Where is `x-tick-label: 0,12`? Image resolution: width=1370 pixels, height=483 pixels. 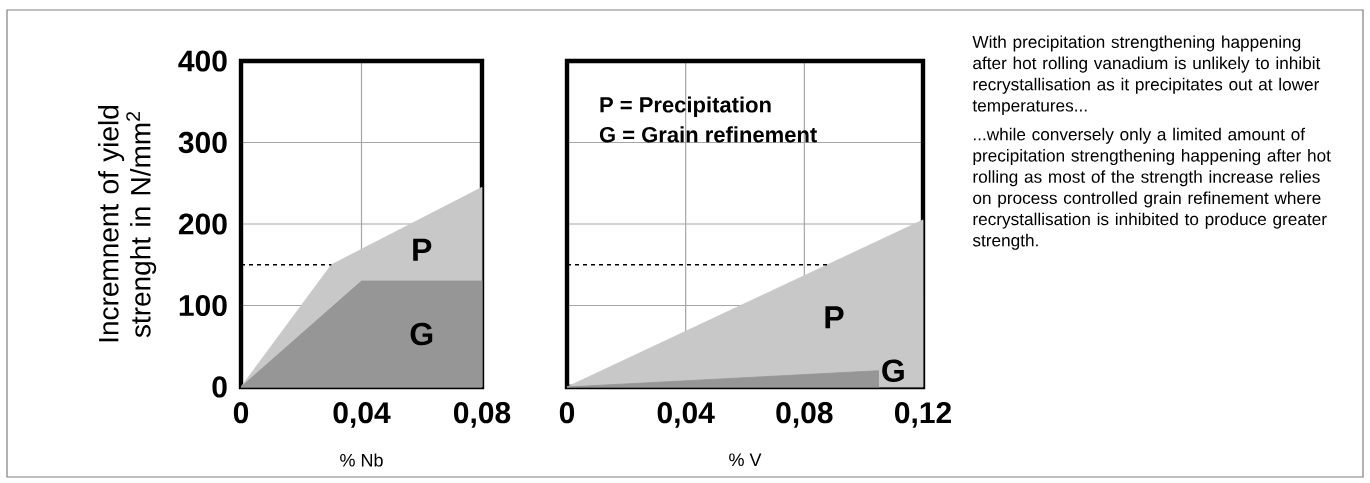 x-tick-label: 0,12 is located at coordinates (923, 415).